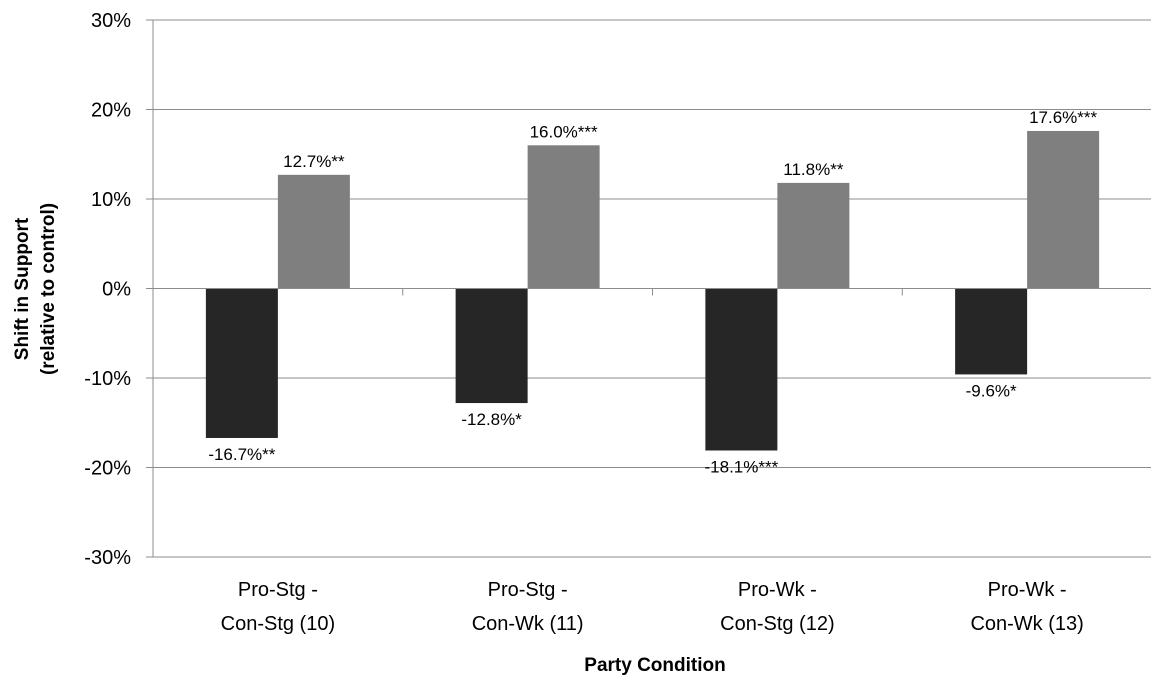 This screenshot has height=682, width=1151. Describe the element at coordinates (111, 200) in the screenshot. I see `y-tick-label: 10%` at that location.